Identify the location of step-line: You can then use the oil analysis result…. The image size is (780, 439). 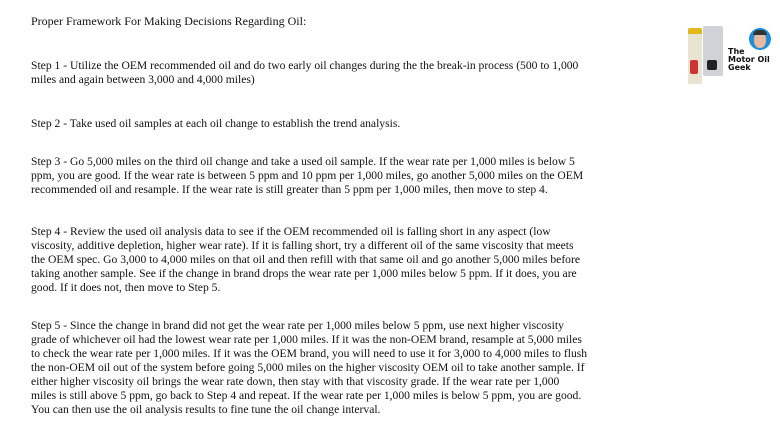
(206, 409).